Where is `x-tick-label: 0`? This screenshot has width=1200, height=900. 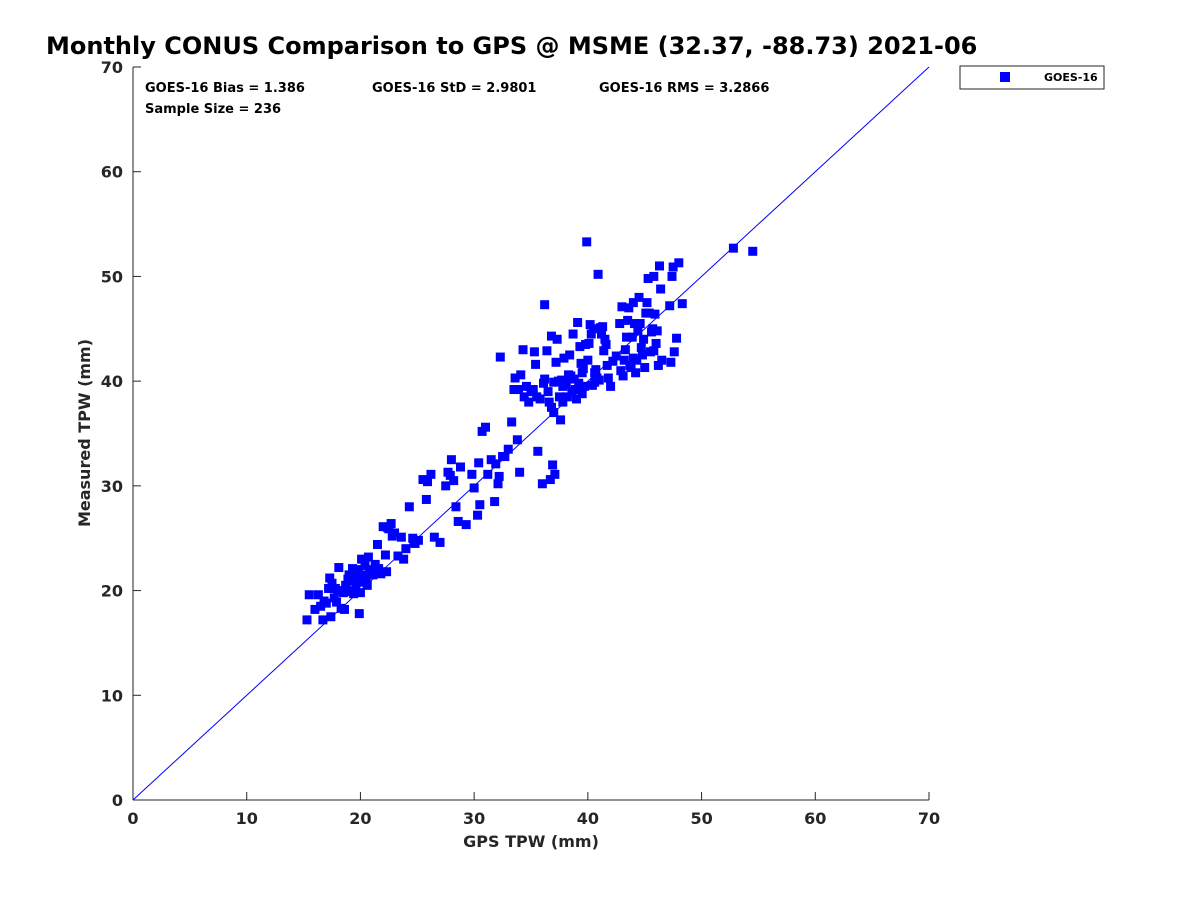 x-tick-label: 0 is located at coordinates (132, 818).